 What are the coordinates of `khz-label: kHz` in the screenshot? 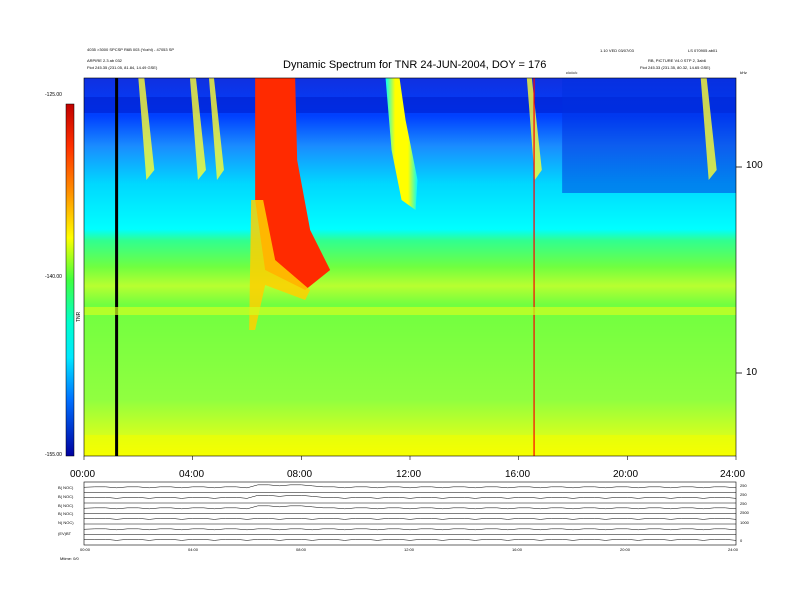 It's located at (743, 72).